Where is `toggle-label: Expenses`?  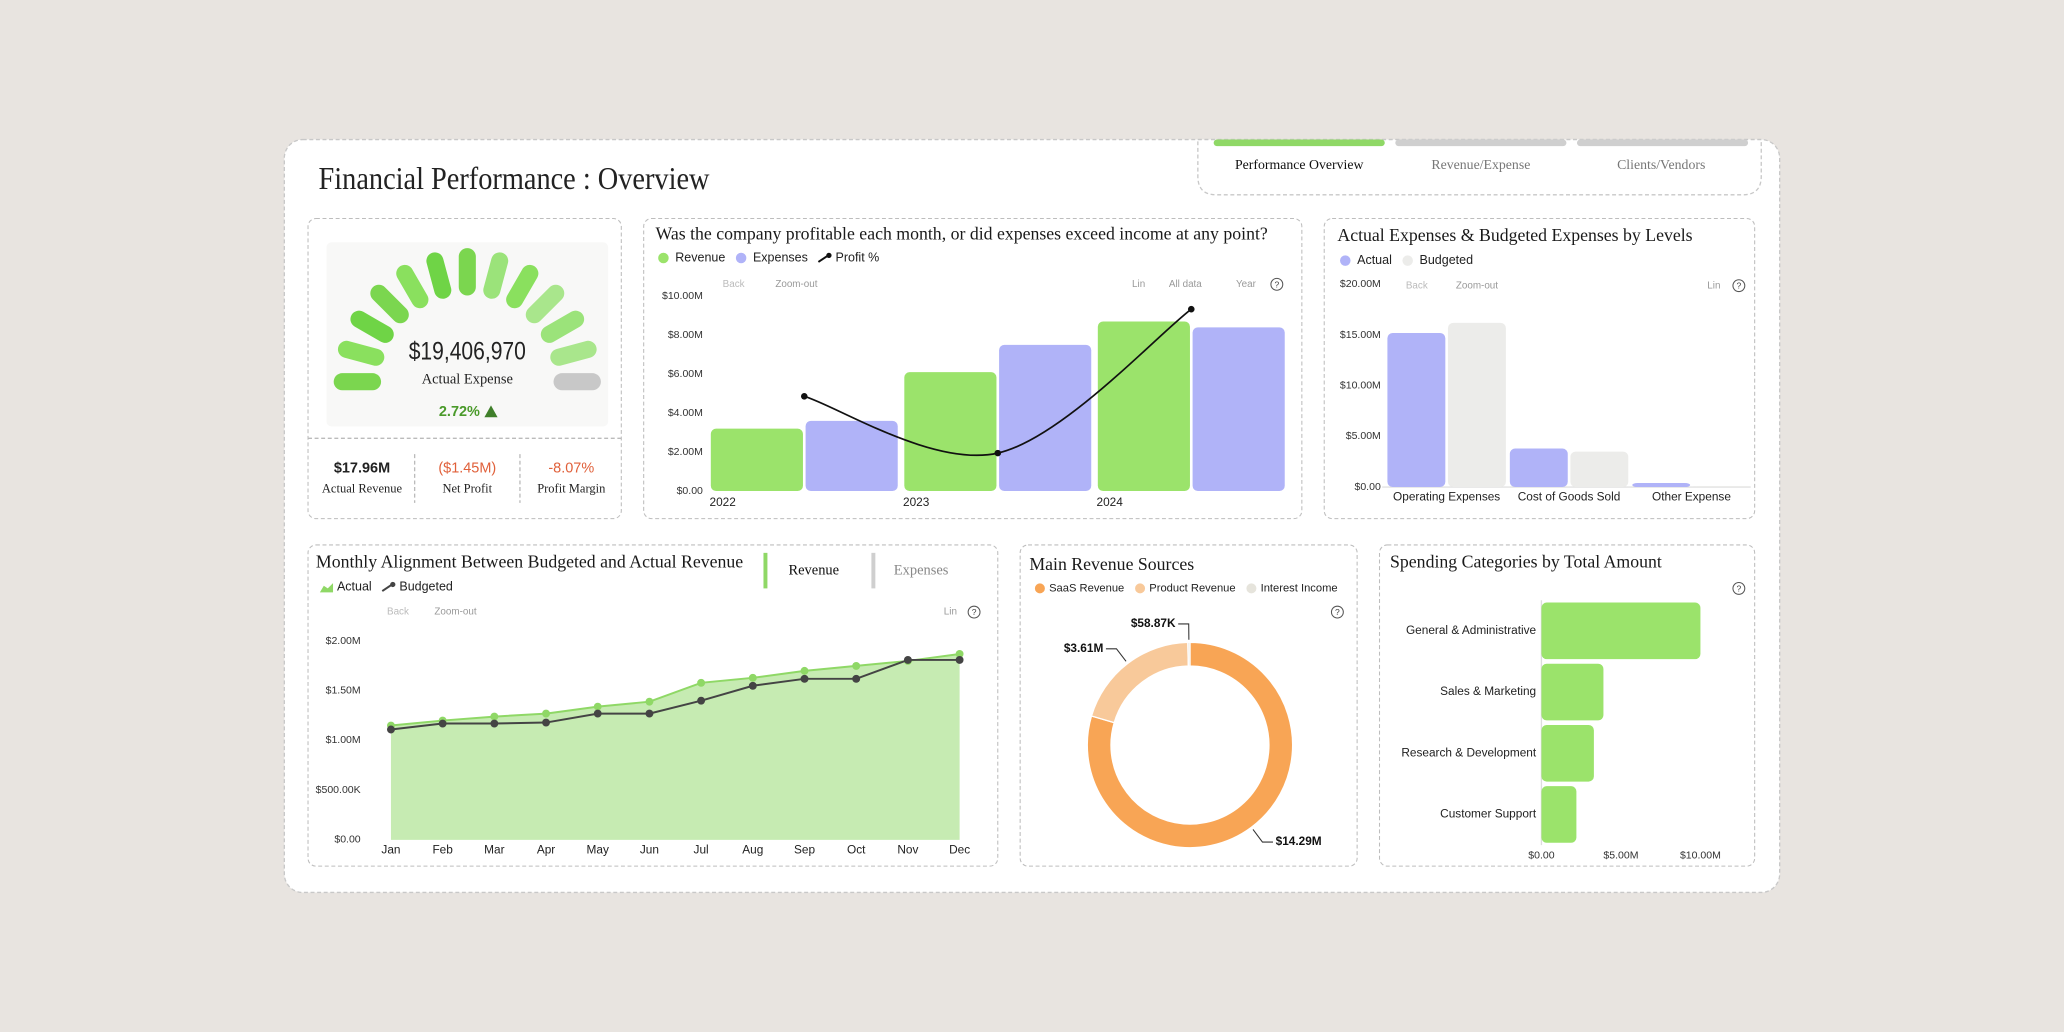 toggle-label: Expenses is located at coordinates (921, 571).